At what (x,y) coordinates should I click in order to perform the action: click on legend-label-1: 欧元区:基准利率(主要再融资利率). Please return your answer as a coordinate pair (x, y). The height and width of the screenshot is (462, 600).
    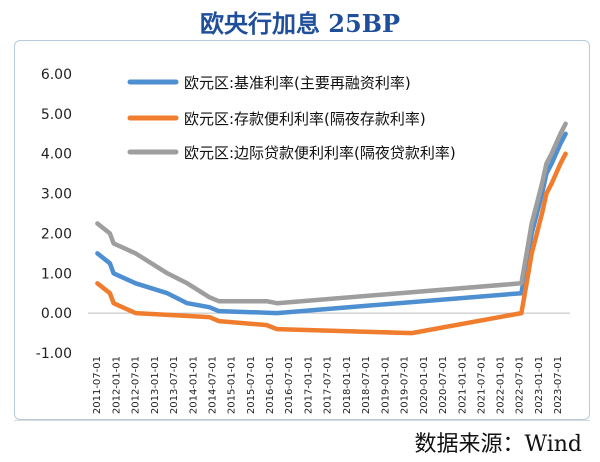
    Looking at the image, I should click on (297, 83).